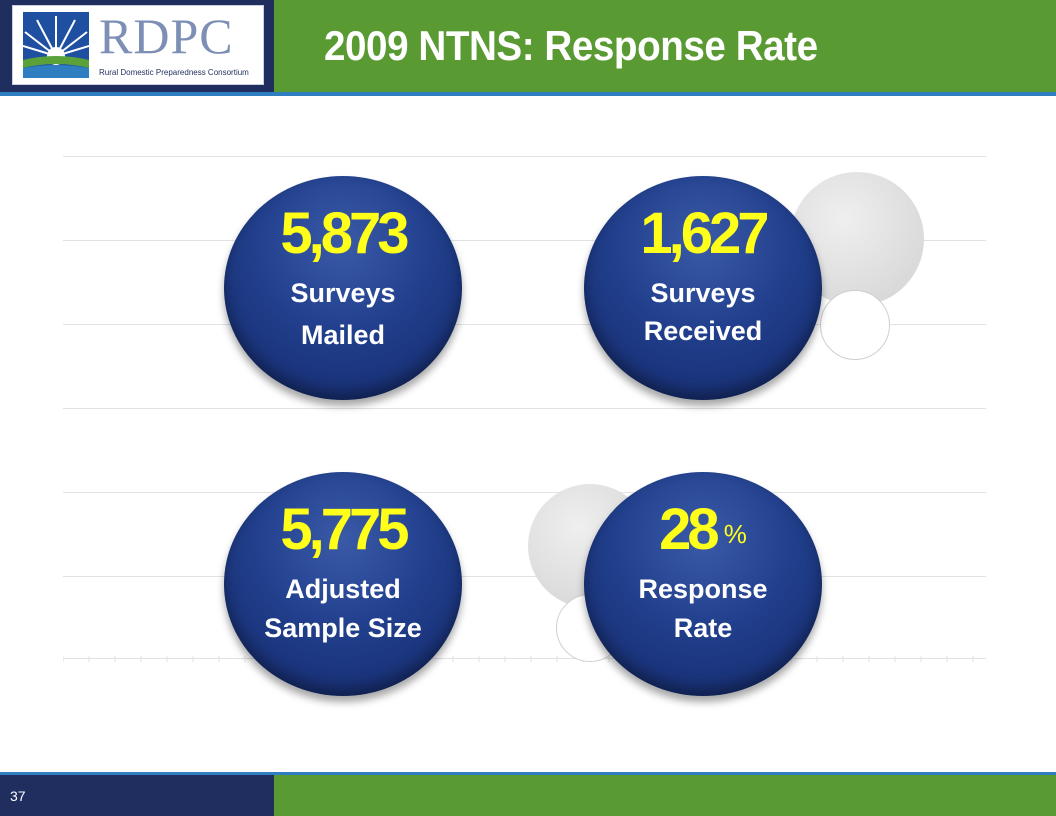 This screenshot has height=816, width=1056. I want to click on stat-adjusted-sample-size: 5,775 Adjusted Sample Size, so click(343, 584).